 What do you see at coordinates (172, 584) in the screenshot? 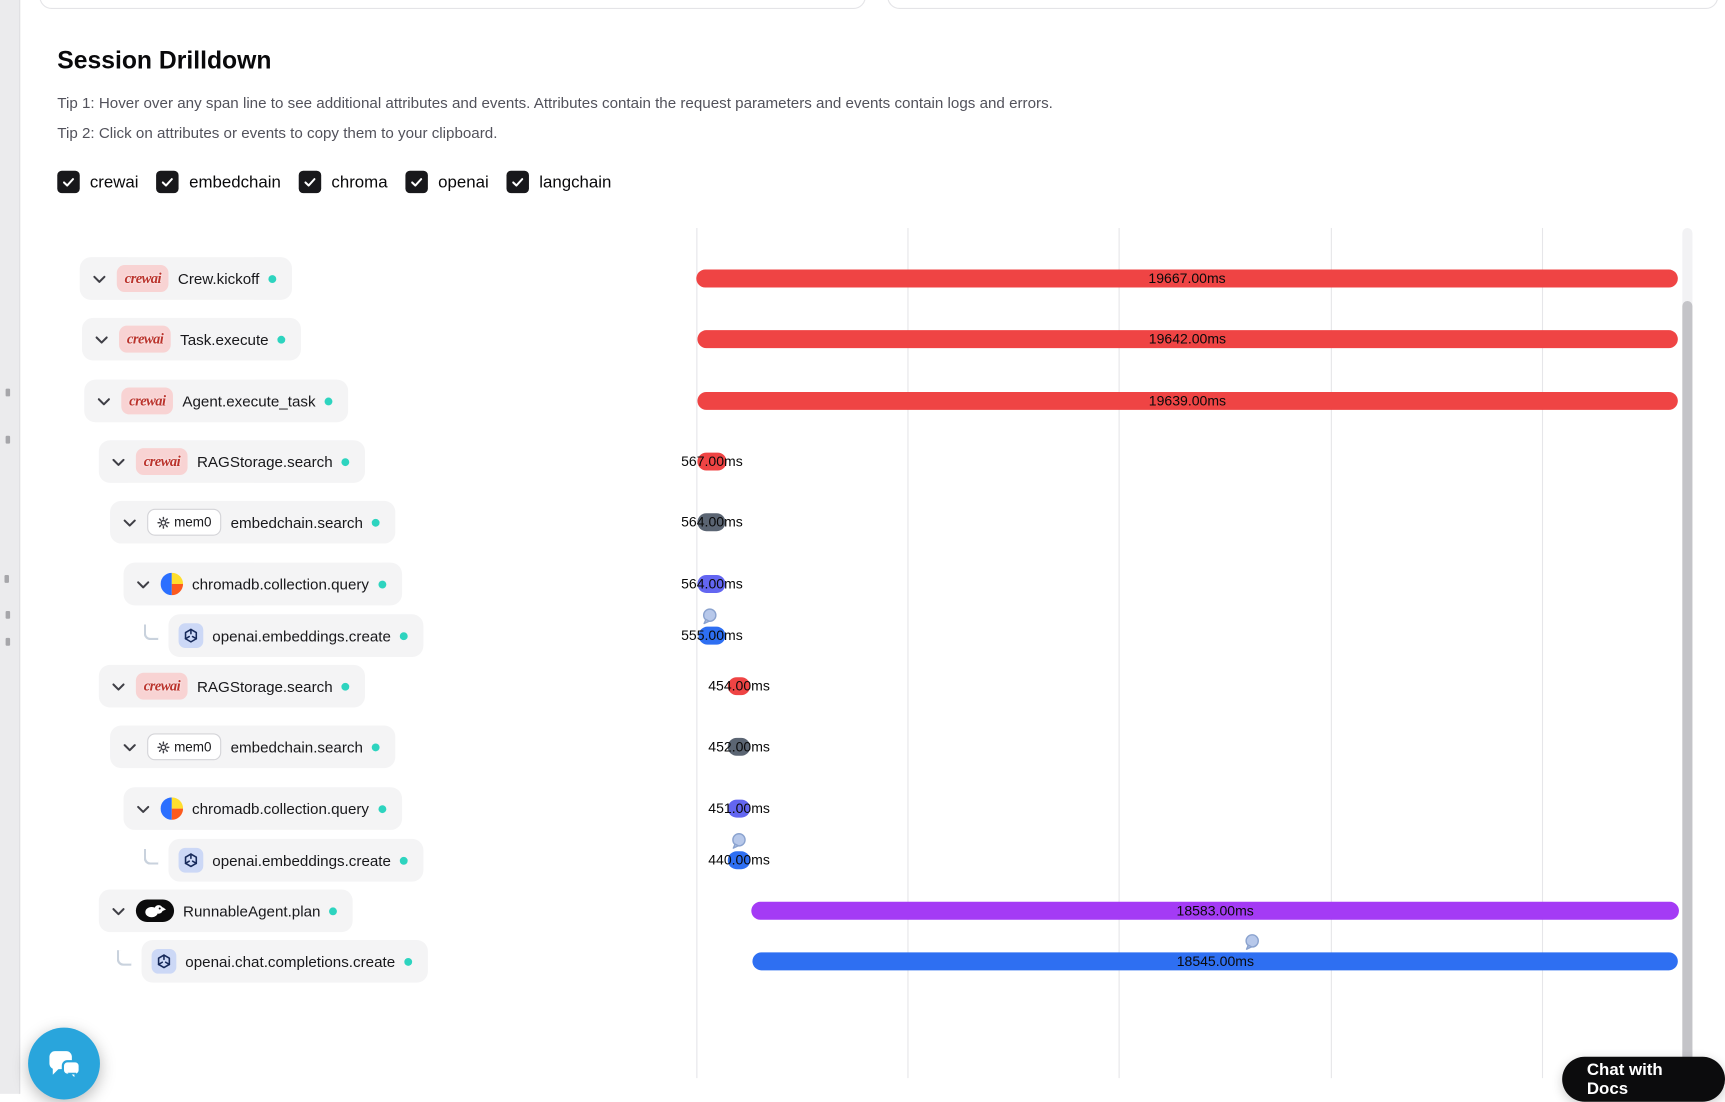
I see `chroma-logo-icon` at bounding box center [172, 584].